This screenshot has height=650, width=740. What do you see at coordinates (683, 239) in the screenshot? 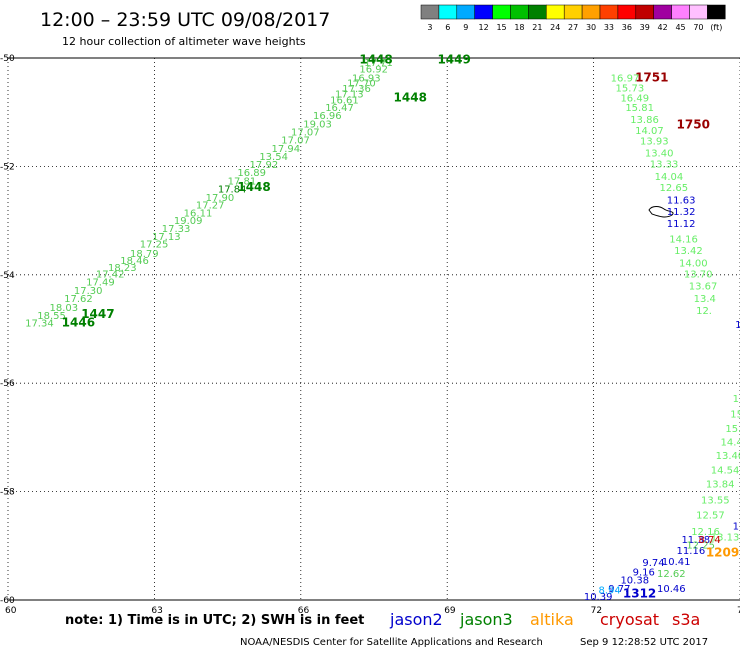
I see `data-label: 14.16` at bounding box center [683, 239].